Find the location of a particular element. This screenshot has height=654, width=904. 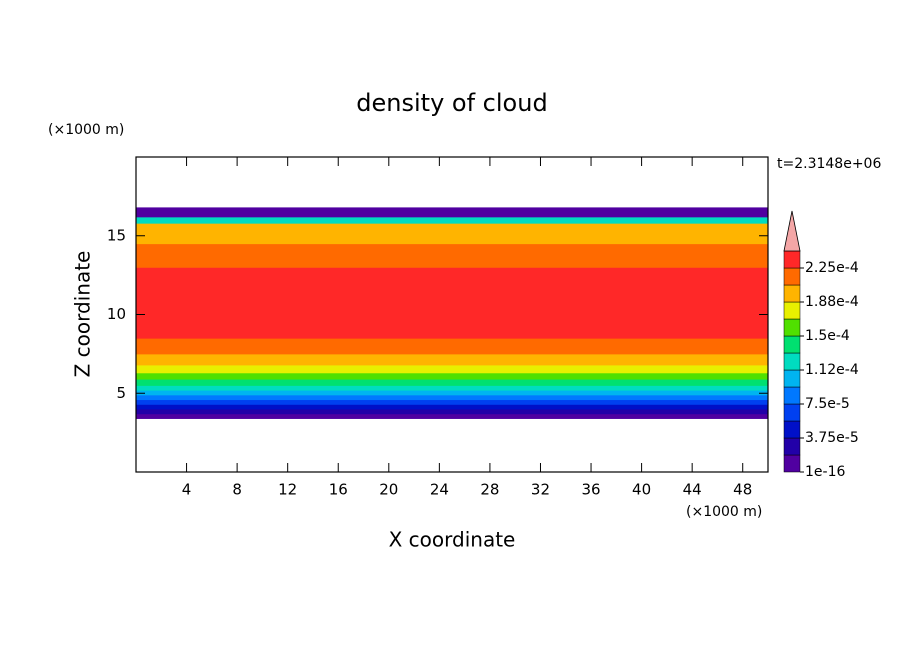

x-tick-label: 44 is located at coordinates (692, 490).